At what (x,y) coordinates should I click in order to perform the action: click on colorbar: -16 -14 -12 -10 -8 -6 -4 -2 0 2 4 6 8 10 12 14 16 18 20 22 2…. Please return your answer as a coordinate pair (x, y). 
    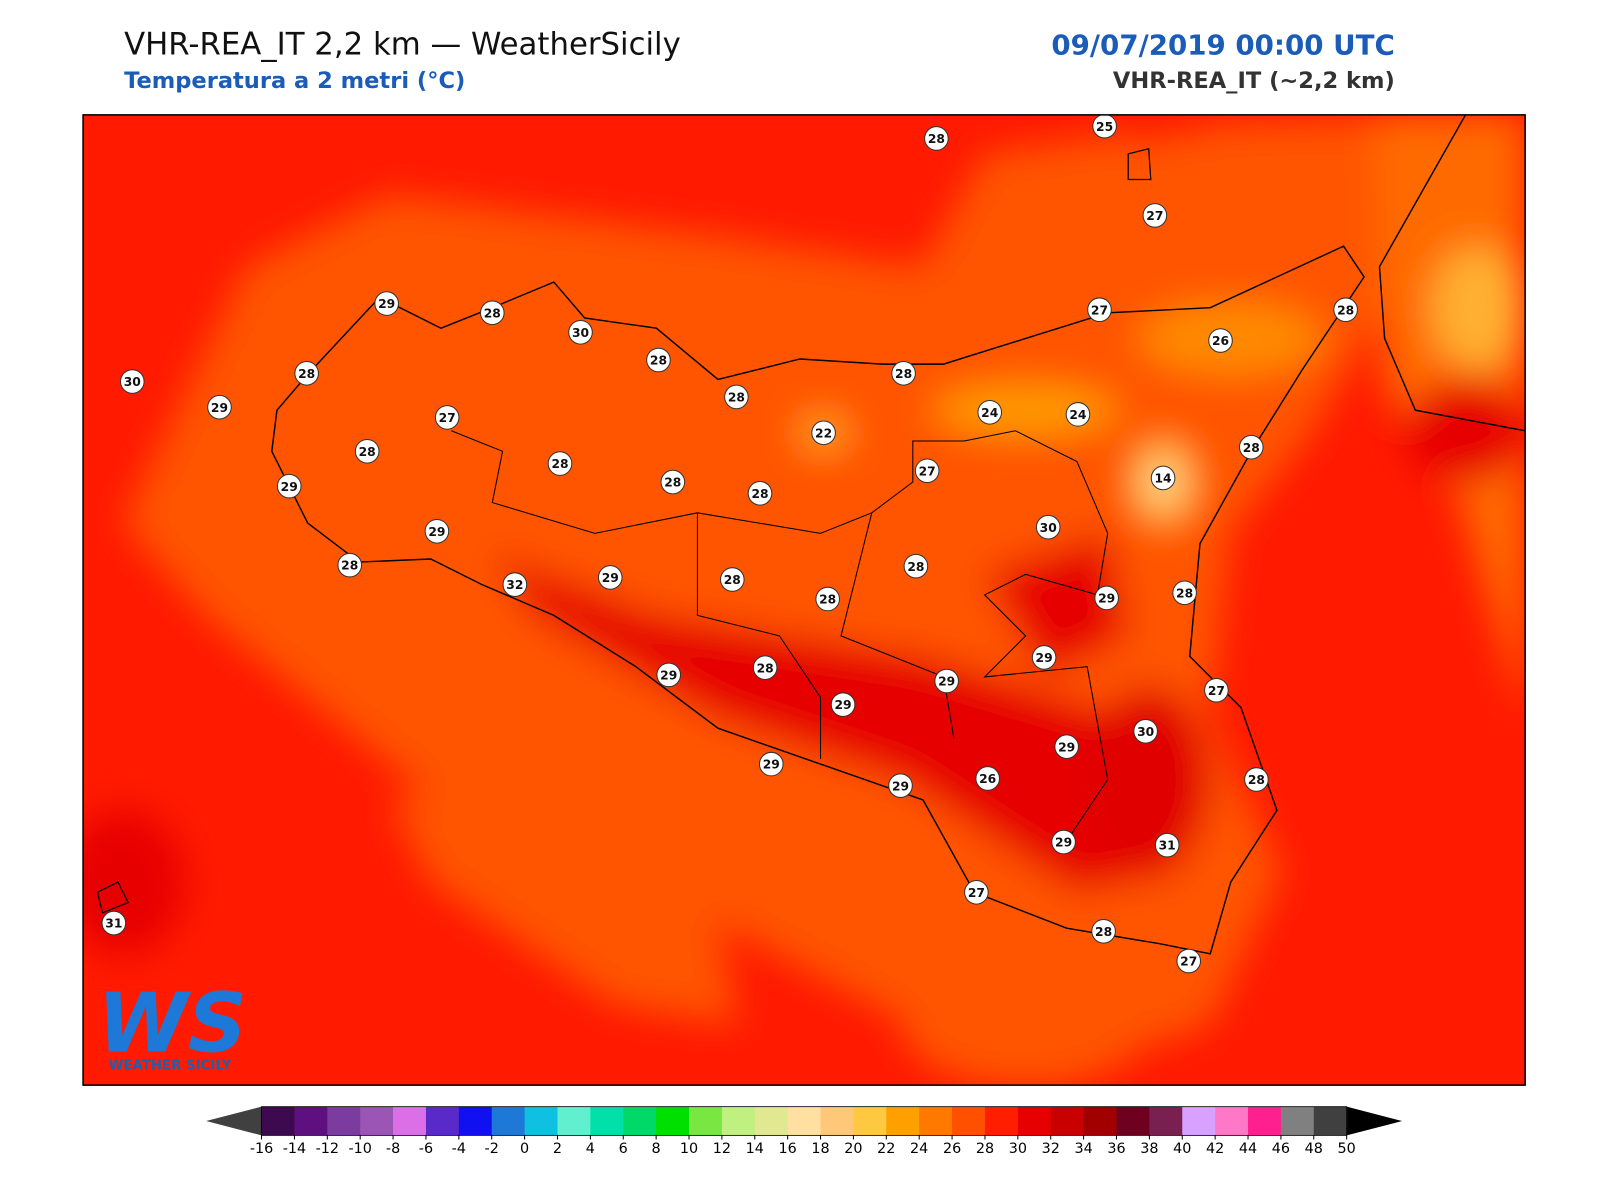
    Looking at the image, I should click on (804, 1131).